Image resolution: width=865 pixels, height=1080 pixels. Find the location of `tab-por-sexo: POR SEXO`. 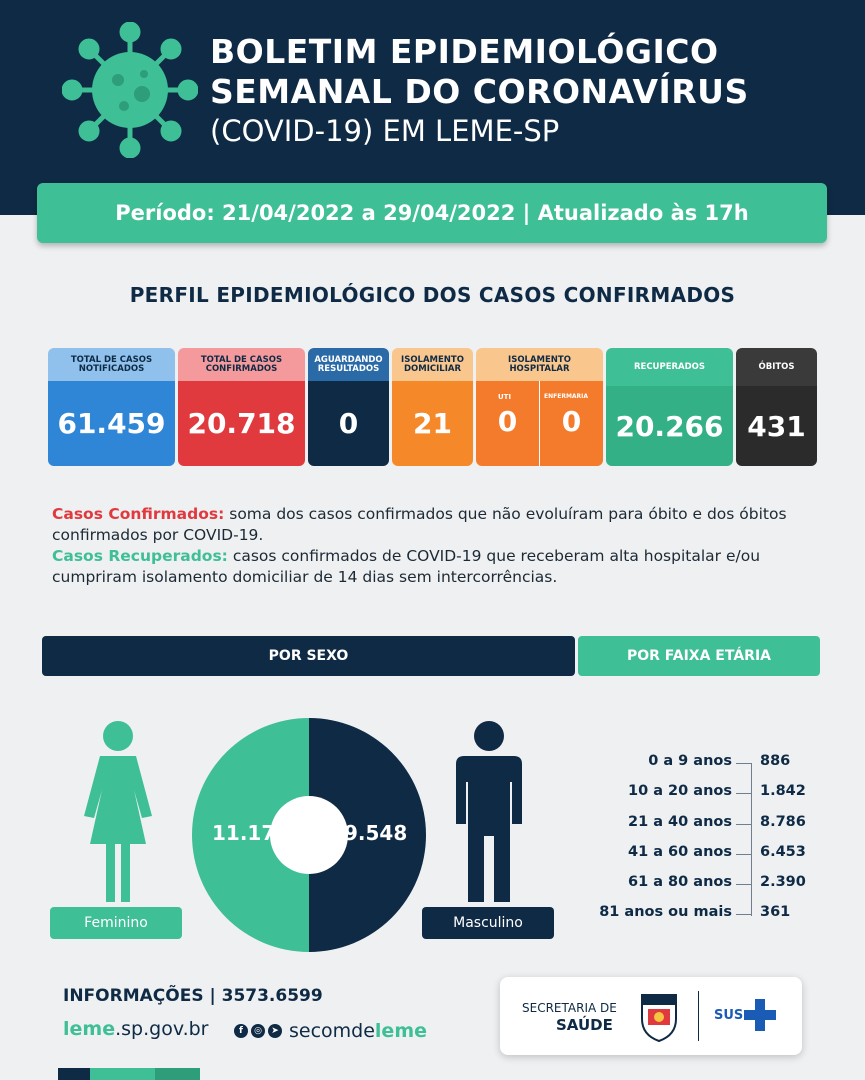

tab-por-sexo: POR SEXO is located at coordinates (308, 656).